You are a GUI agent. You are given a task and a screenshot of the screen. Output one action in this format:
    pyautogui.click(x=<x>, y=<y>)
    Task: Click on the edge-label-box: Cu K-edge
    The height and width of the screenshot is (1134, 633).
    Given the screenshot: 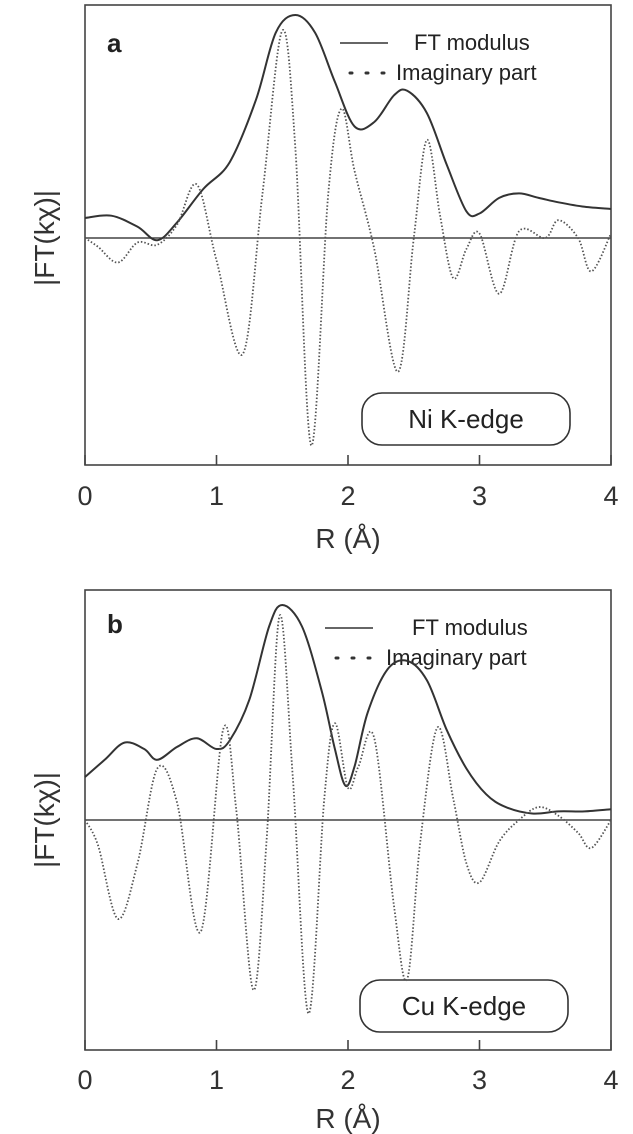 What is the action you would take?
    pyautogui.click(x=464, y=1006)
    